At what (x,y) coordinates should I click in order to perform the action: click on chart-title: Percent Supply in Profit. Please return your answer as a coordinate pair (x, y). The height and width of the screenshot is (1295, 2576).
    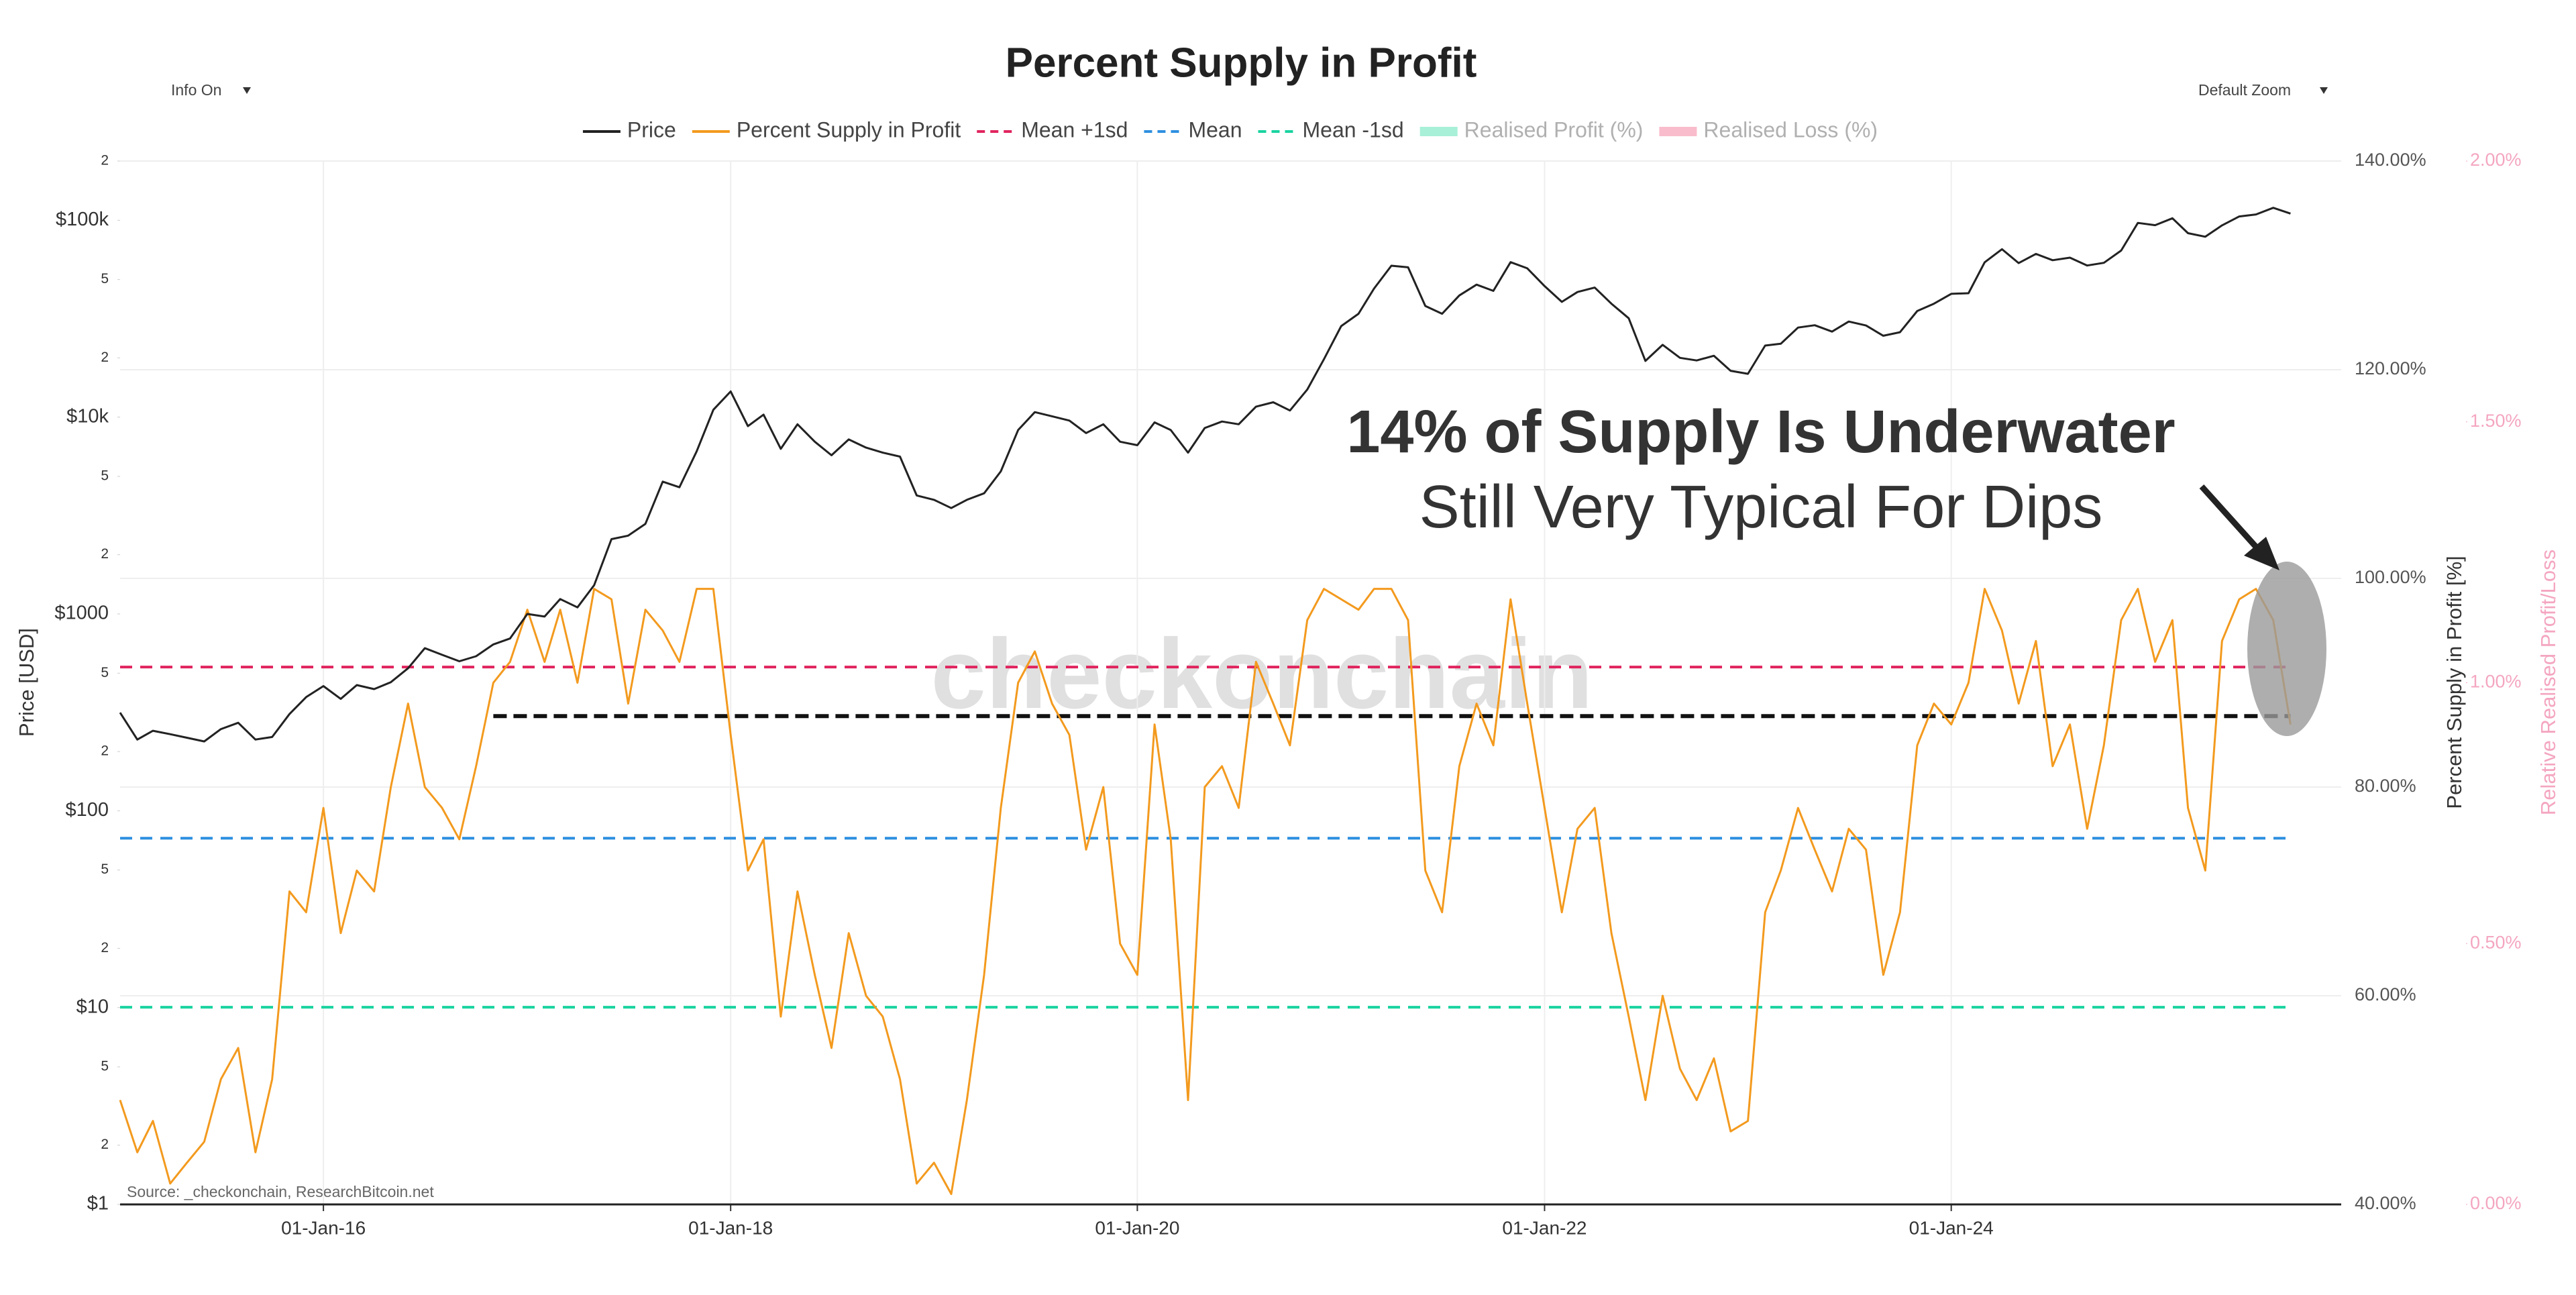
    Looking at the image, I should click on (1241, 63).